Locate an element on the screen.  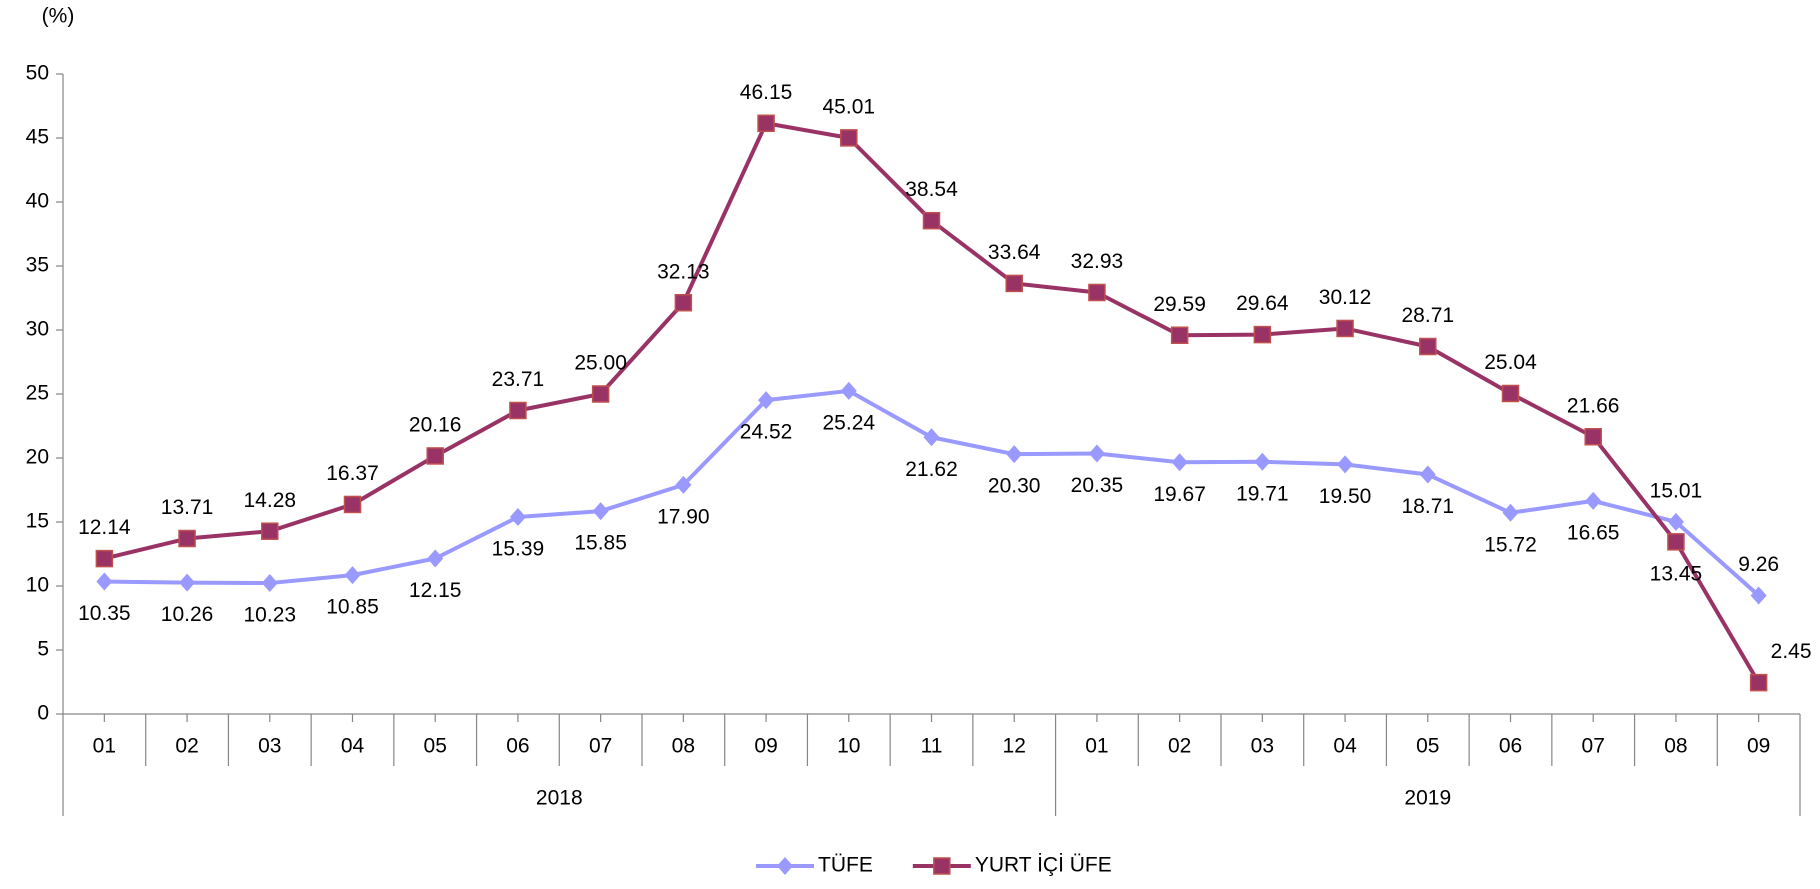
x-tick-label: 10 is located at coordinates (848, 746).